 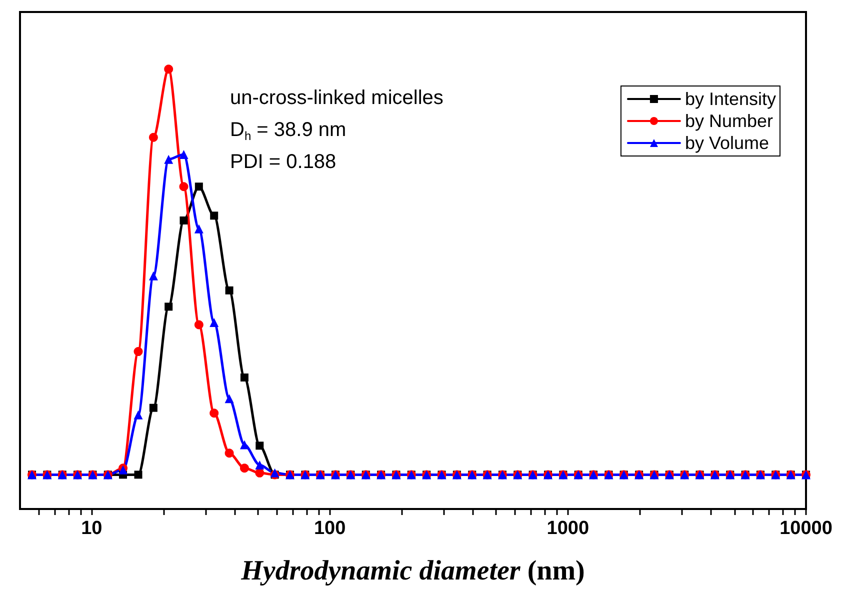 What do you see at coordinates (727, 143) in the screenshot?
I see `legend-label: by Volume` at bounding box center [727, 143].